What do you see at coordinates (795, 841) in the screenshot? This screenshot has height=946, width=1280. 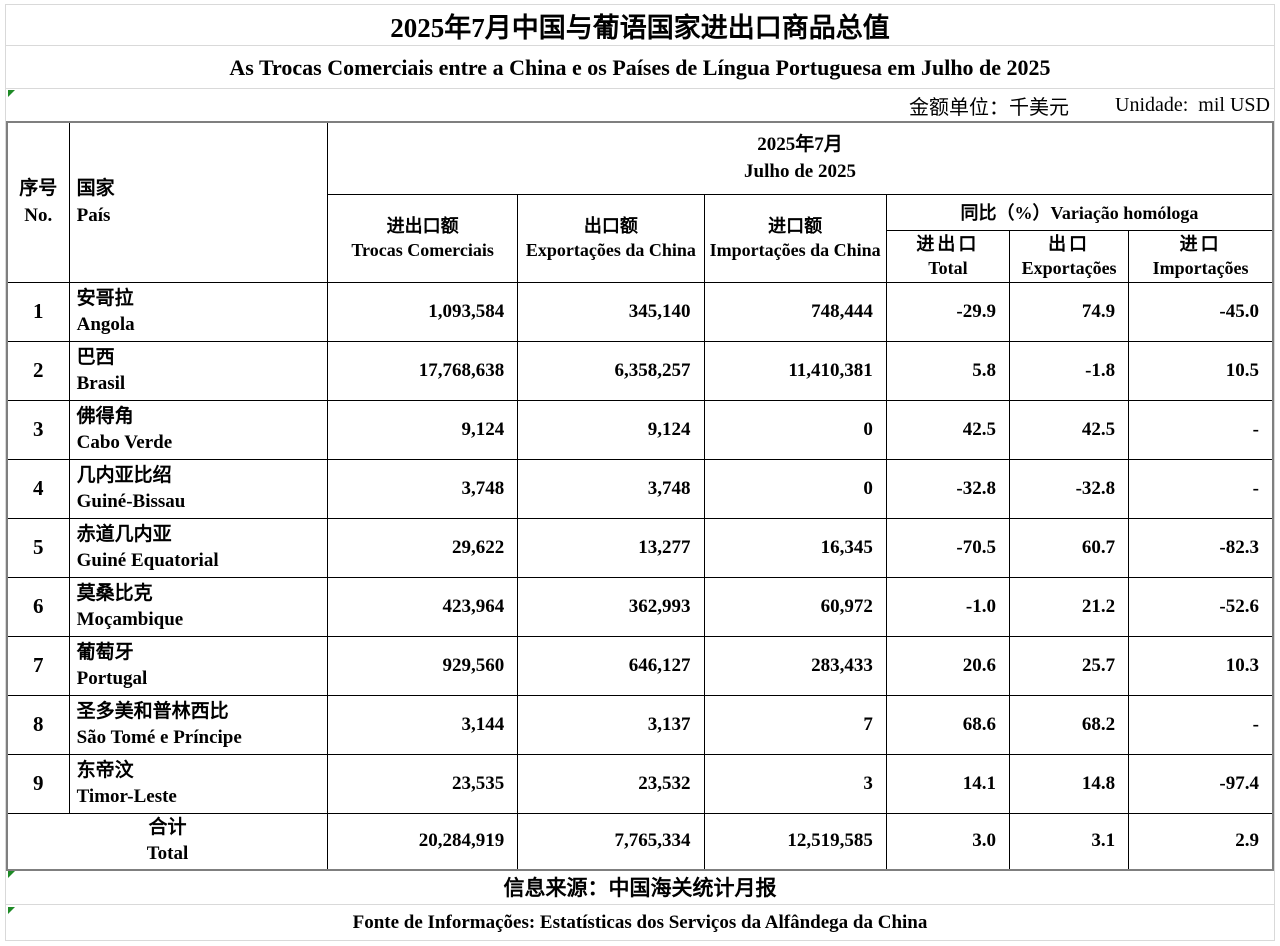 I see `total-imports-value: 12,519,585` at bounding box center [795, 841].